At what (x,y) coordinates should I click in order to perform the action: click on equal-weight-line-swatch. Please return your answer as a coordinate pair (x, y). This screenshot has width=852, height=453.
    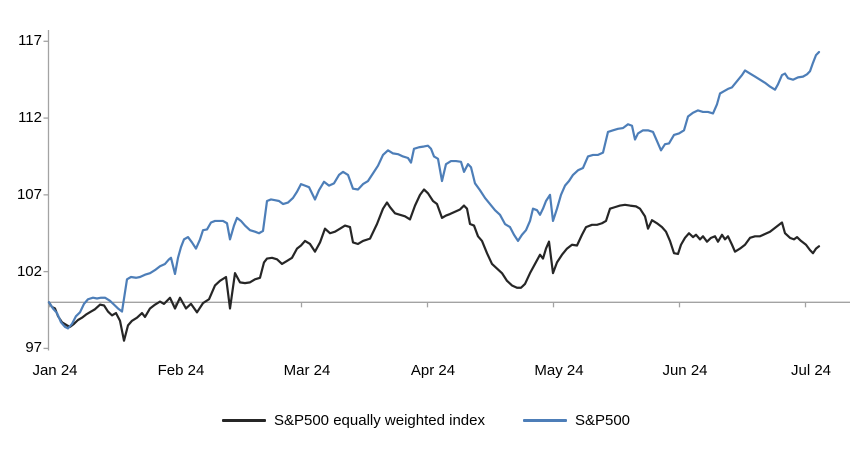
    Looking at the image, I should click on (243, 420).